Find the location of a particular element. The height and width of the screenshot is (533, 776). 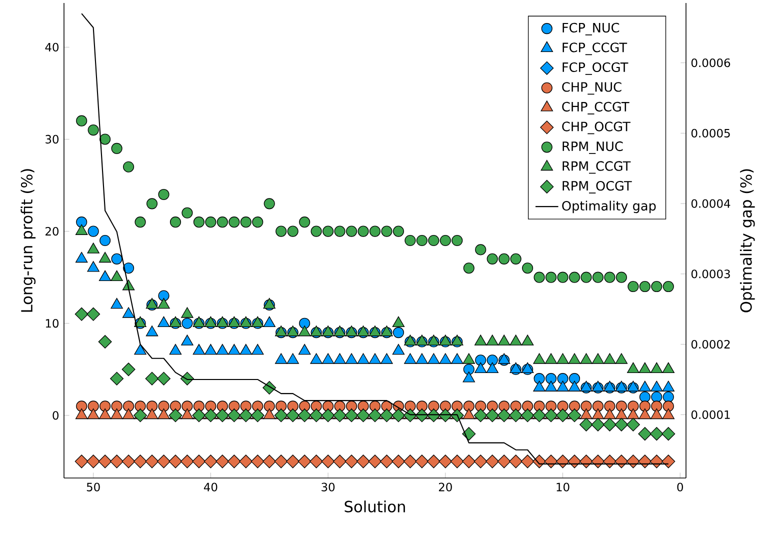

legend-label: CHP_CCGT is located at coordinates (596, 108).